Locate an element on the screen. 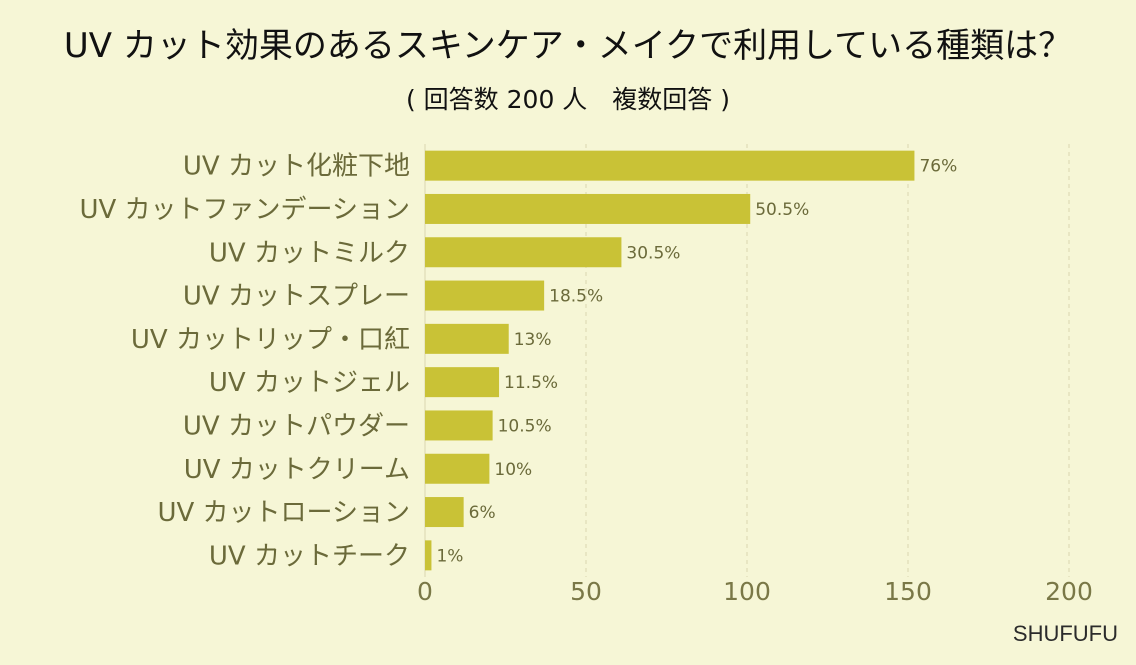 The width and height of the screenshot is (1136, 665). x-tick-label: 150 is located at coordinates (908, 591).